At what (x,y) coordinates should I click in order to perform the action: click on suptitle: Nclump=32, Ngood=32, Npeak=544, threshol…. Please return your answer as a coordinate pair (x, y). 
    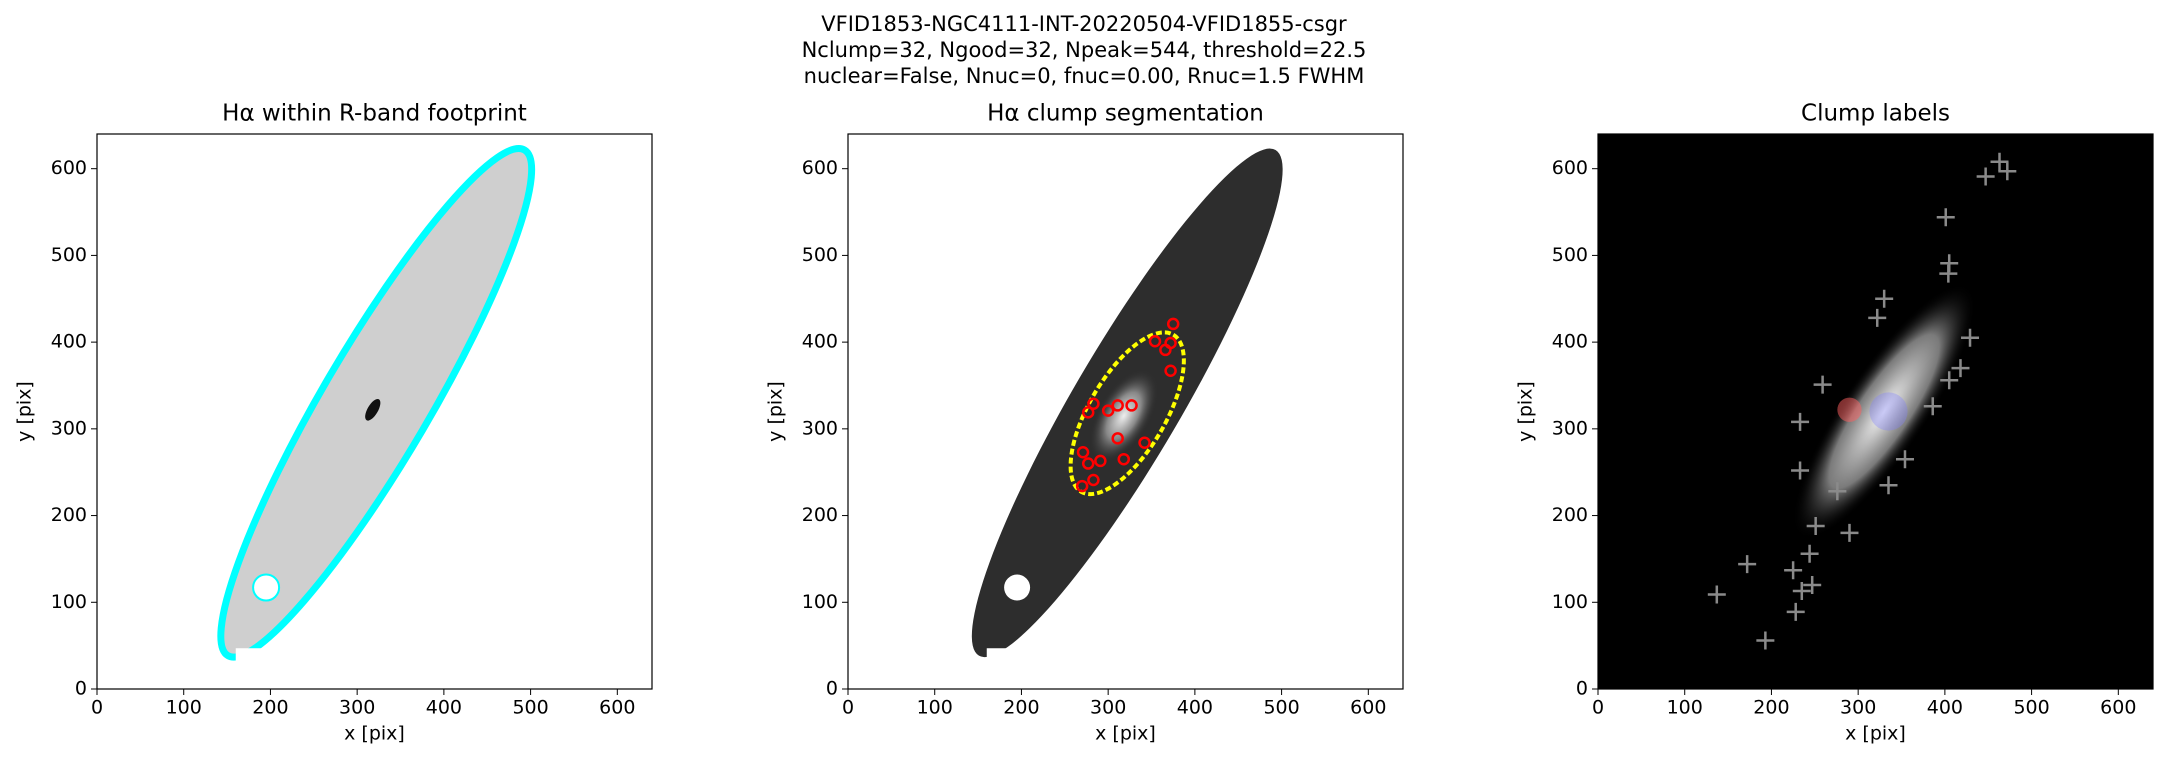
    Looking at the image, I should click on (1084, 50).